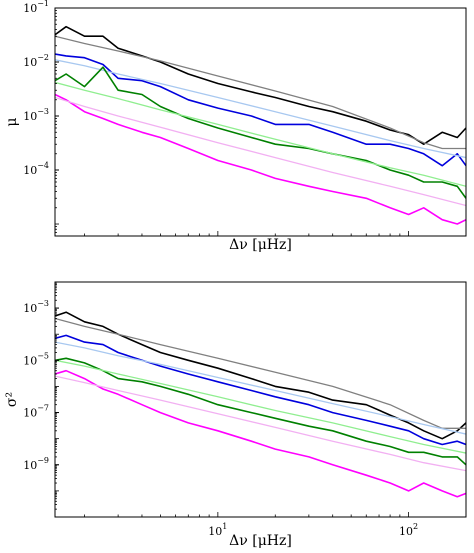 The height and width of the screenshot is (553, 474). I want to click on x-tick-label: 10¹, so click(217, 530).